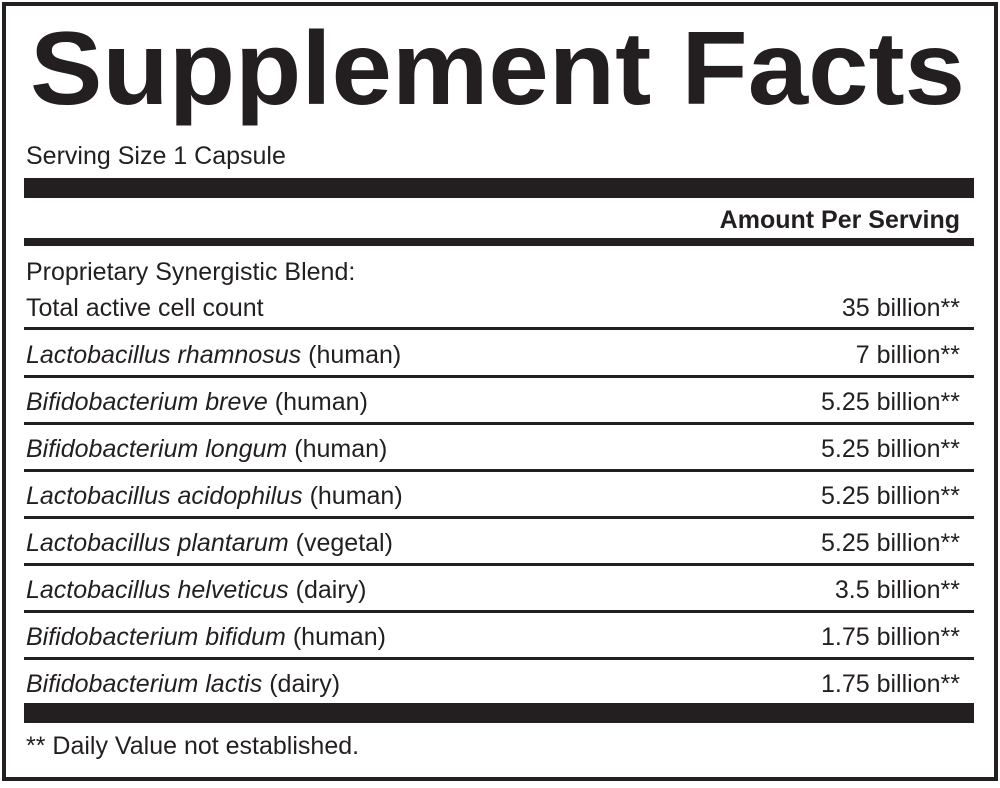 The width and height of the screenshot is (1000, 788). I want to click on blend-name: Proprietary Synergistic Blend:, so click(190, 272).